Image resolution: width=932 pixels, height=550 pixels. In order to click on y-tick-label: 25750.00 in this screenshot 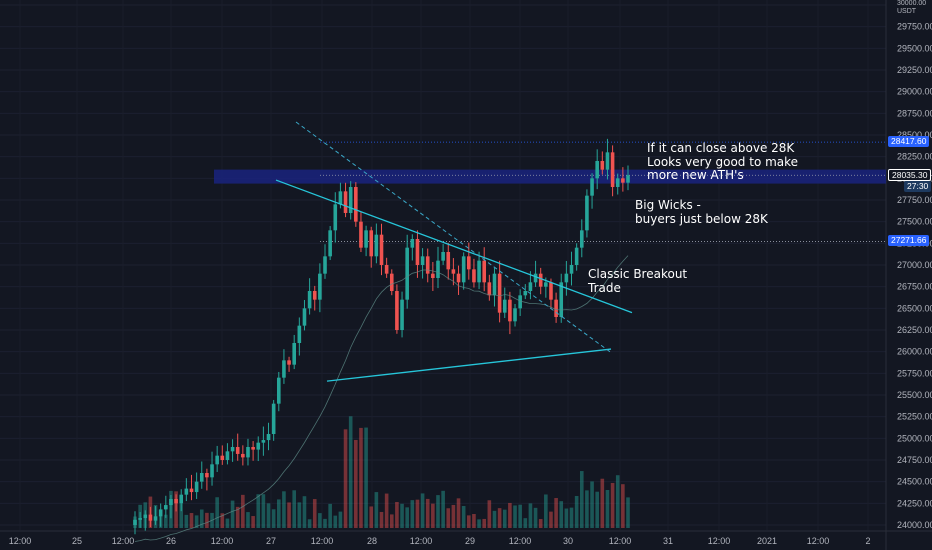, I will do `click(914, 373)`.